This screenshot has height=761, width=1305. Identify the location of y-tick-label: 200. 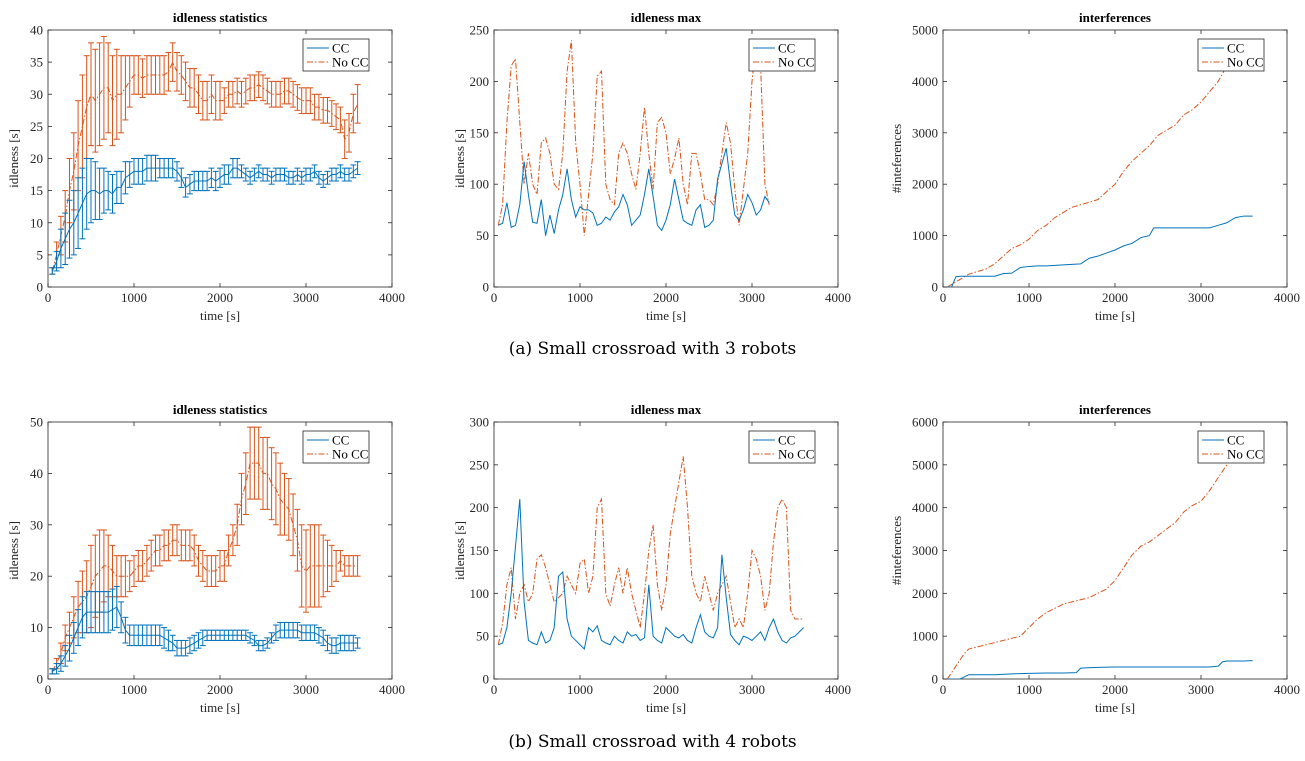
(480, 507).